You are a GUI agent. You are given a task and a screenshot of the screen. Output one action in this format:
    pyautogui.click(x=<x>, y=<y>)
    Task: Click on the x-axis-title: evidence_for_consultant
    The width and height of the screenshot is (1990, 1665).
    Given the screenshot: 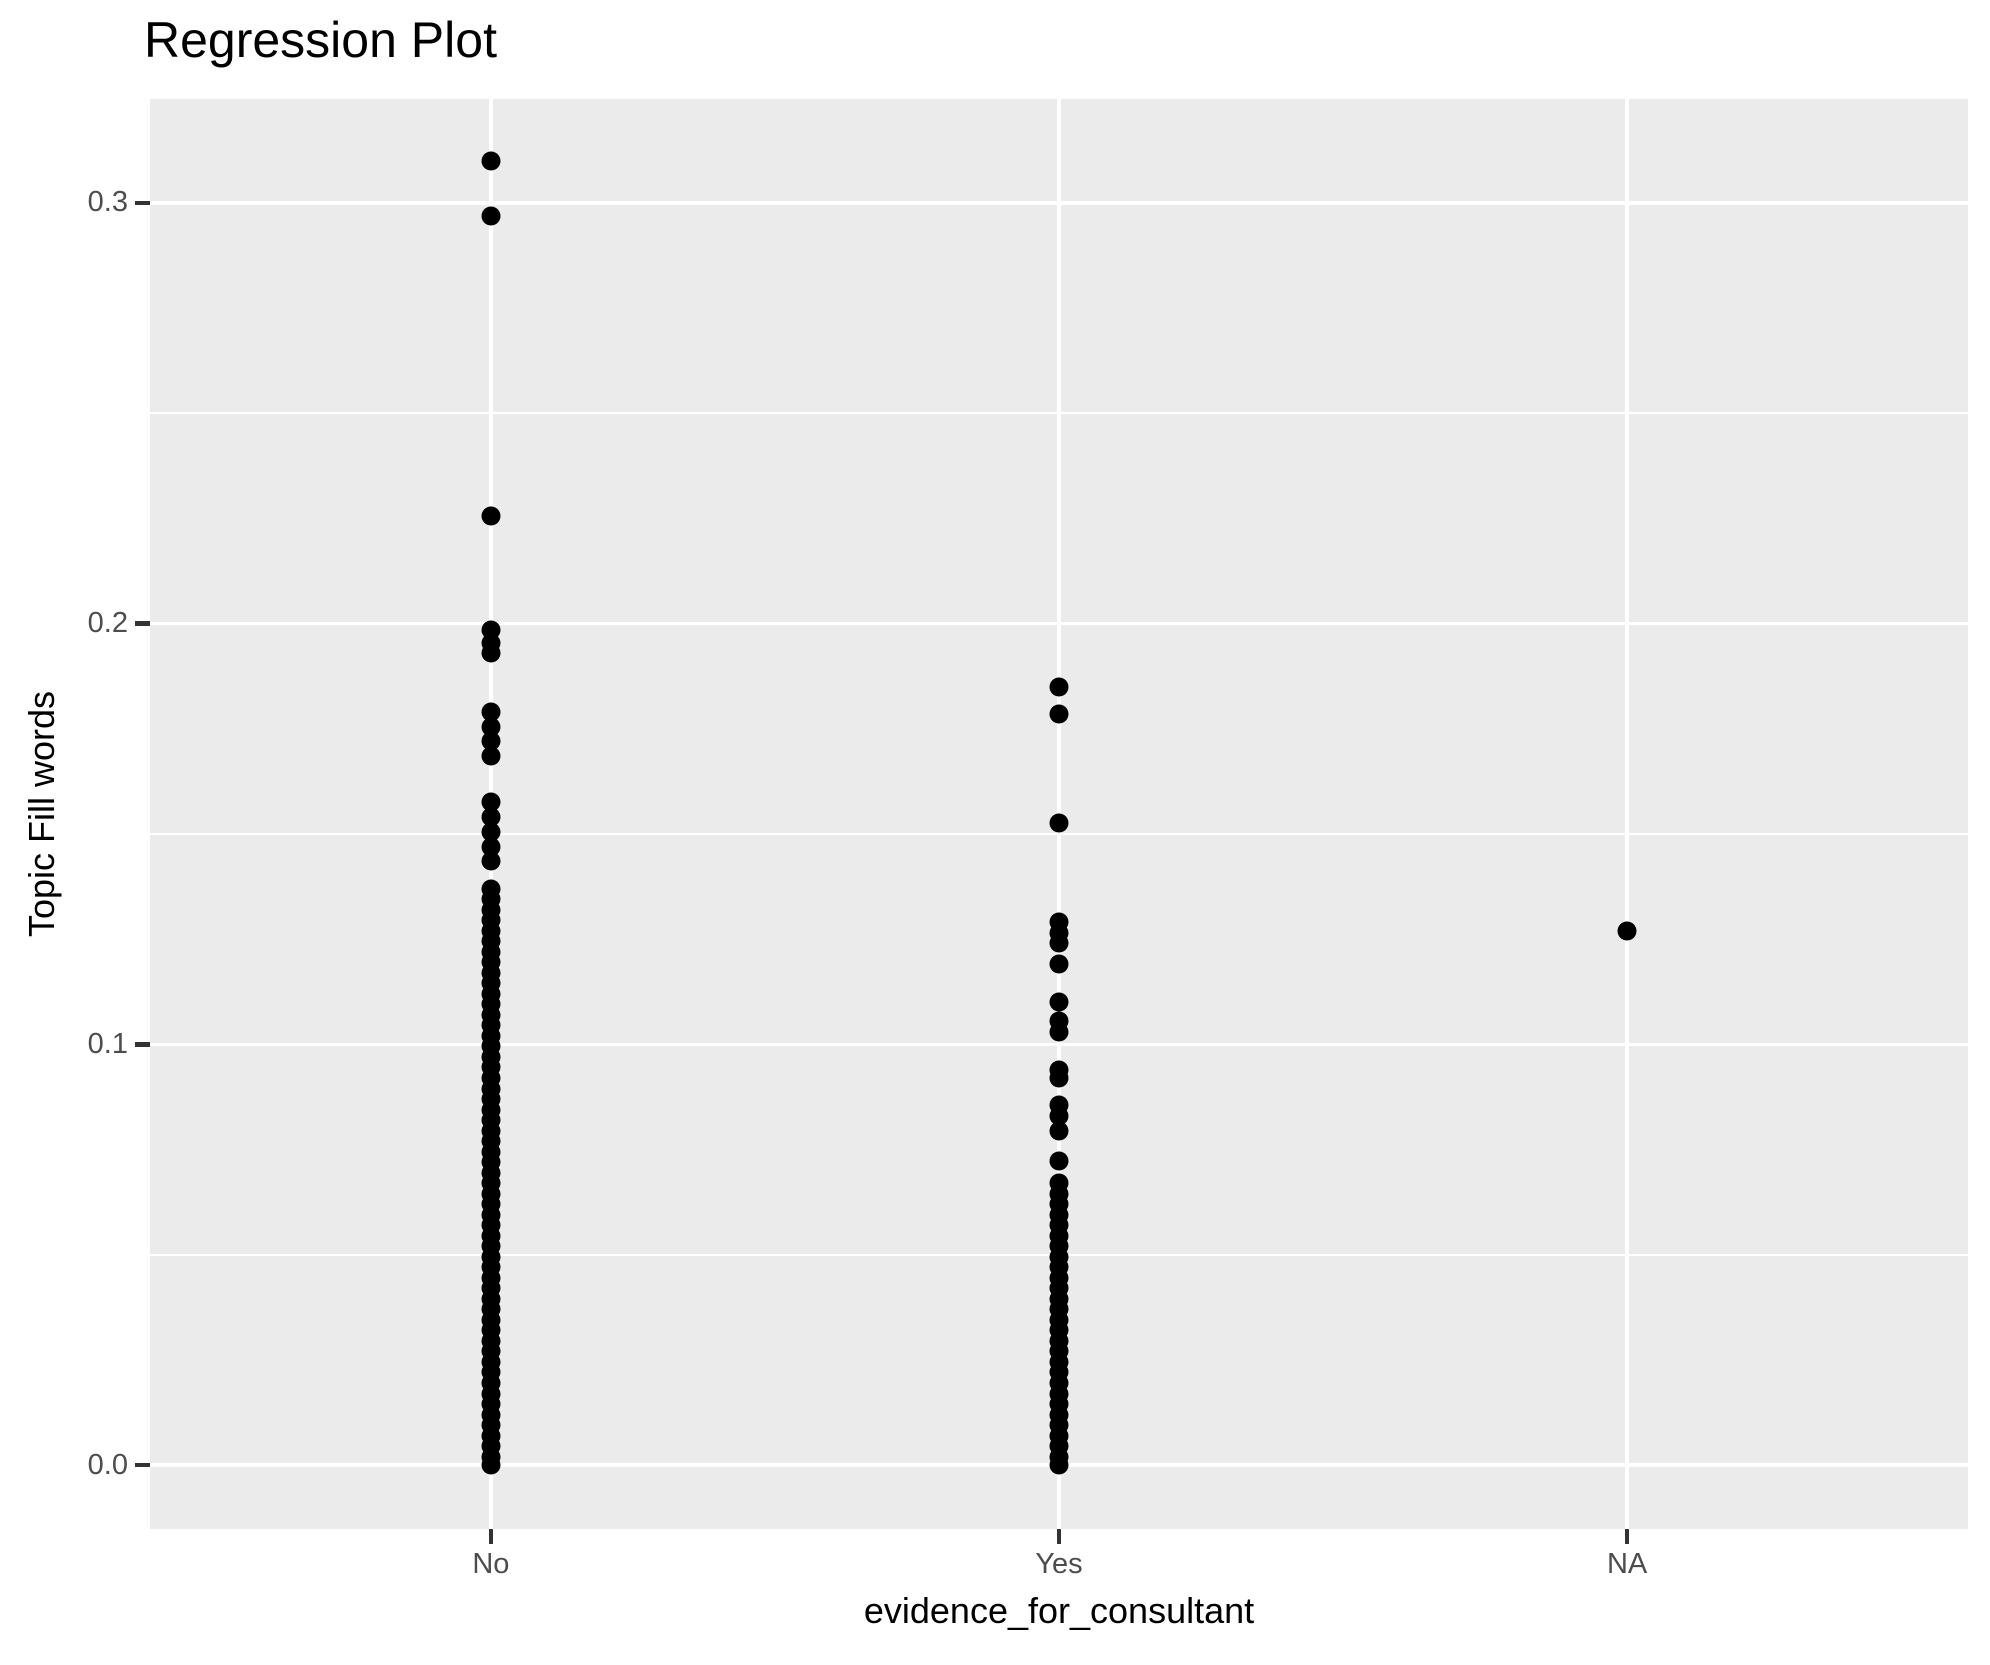 What is the action you would take?
    pyautogui.click(x=1059, y=1610)
    